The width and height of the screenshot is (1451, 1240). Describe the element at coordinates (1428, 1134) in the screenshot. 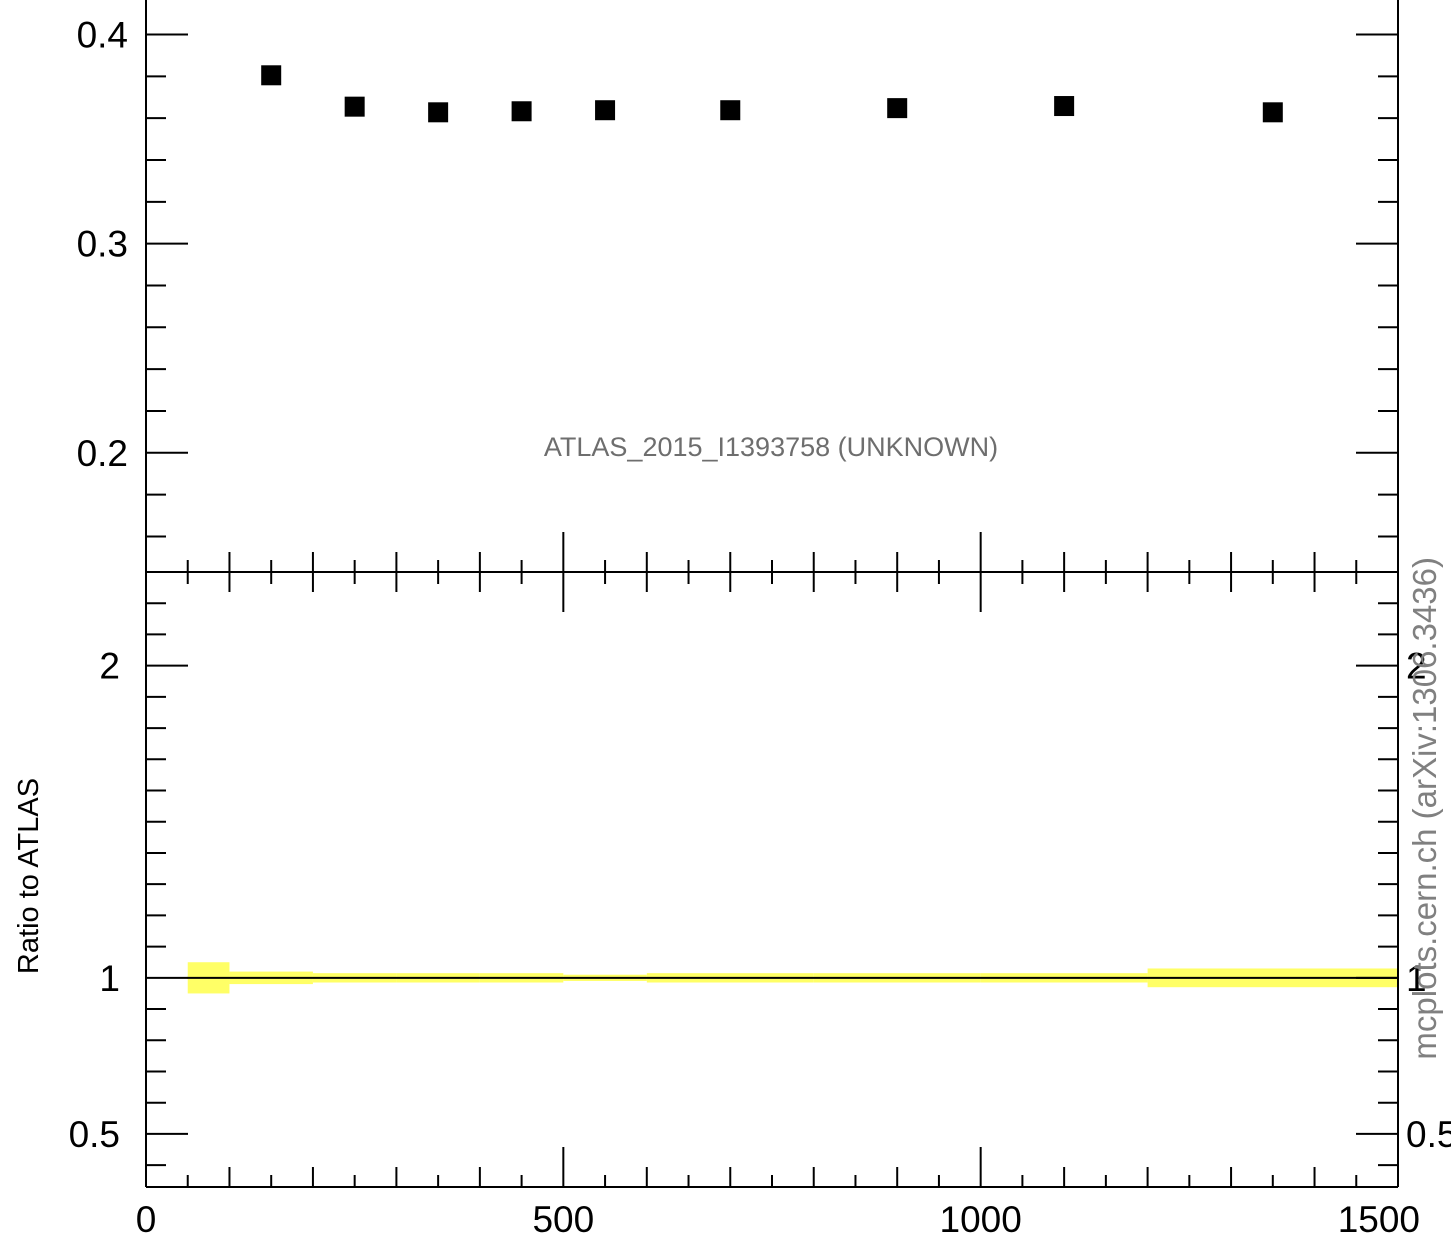

I see `ratio-y-tick-label-right: 0.5` at that location.